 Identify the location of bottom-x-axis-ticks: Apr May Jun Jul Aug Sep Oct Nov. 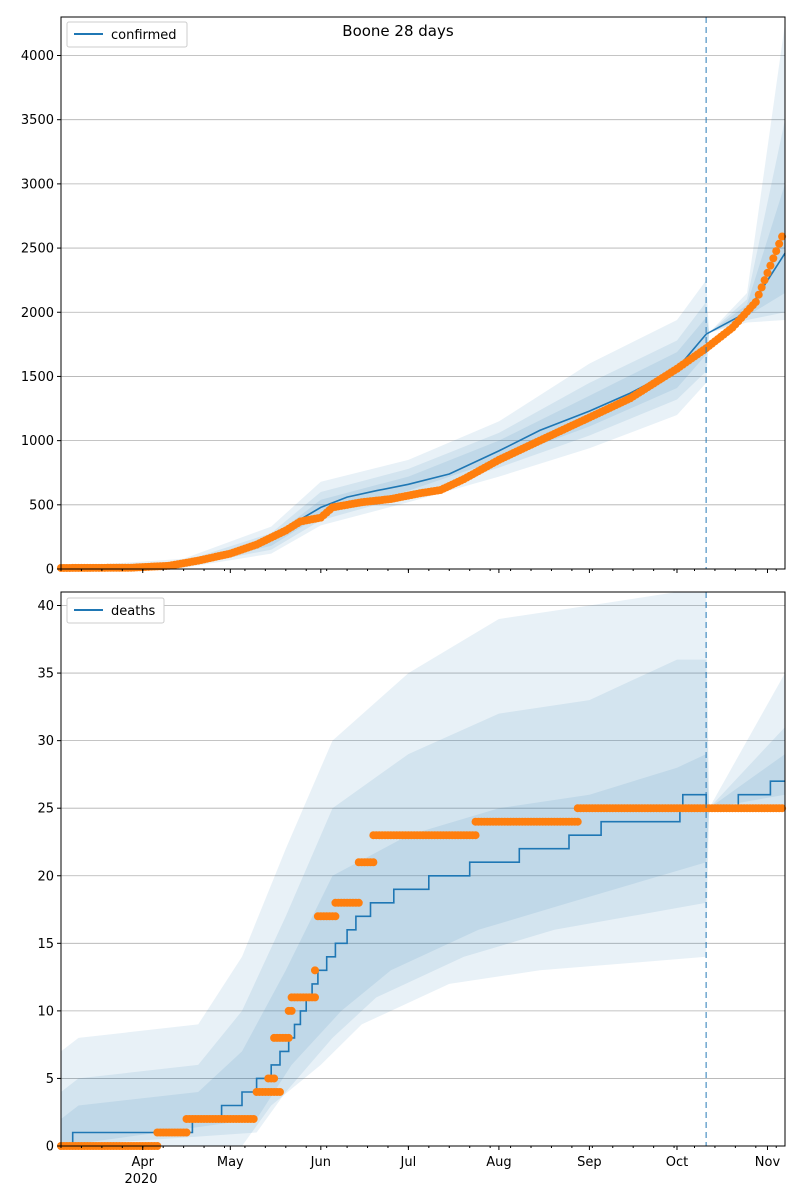
(420, 1158).